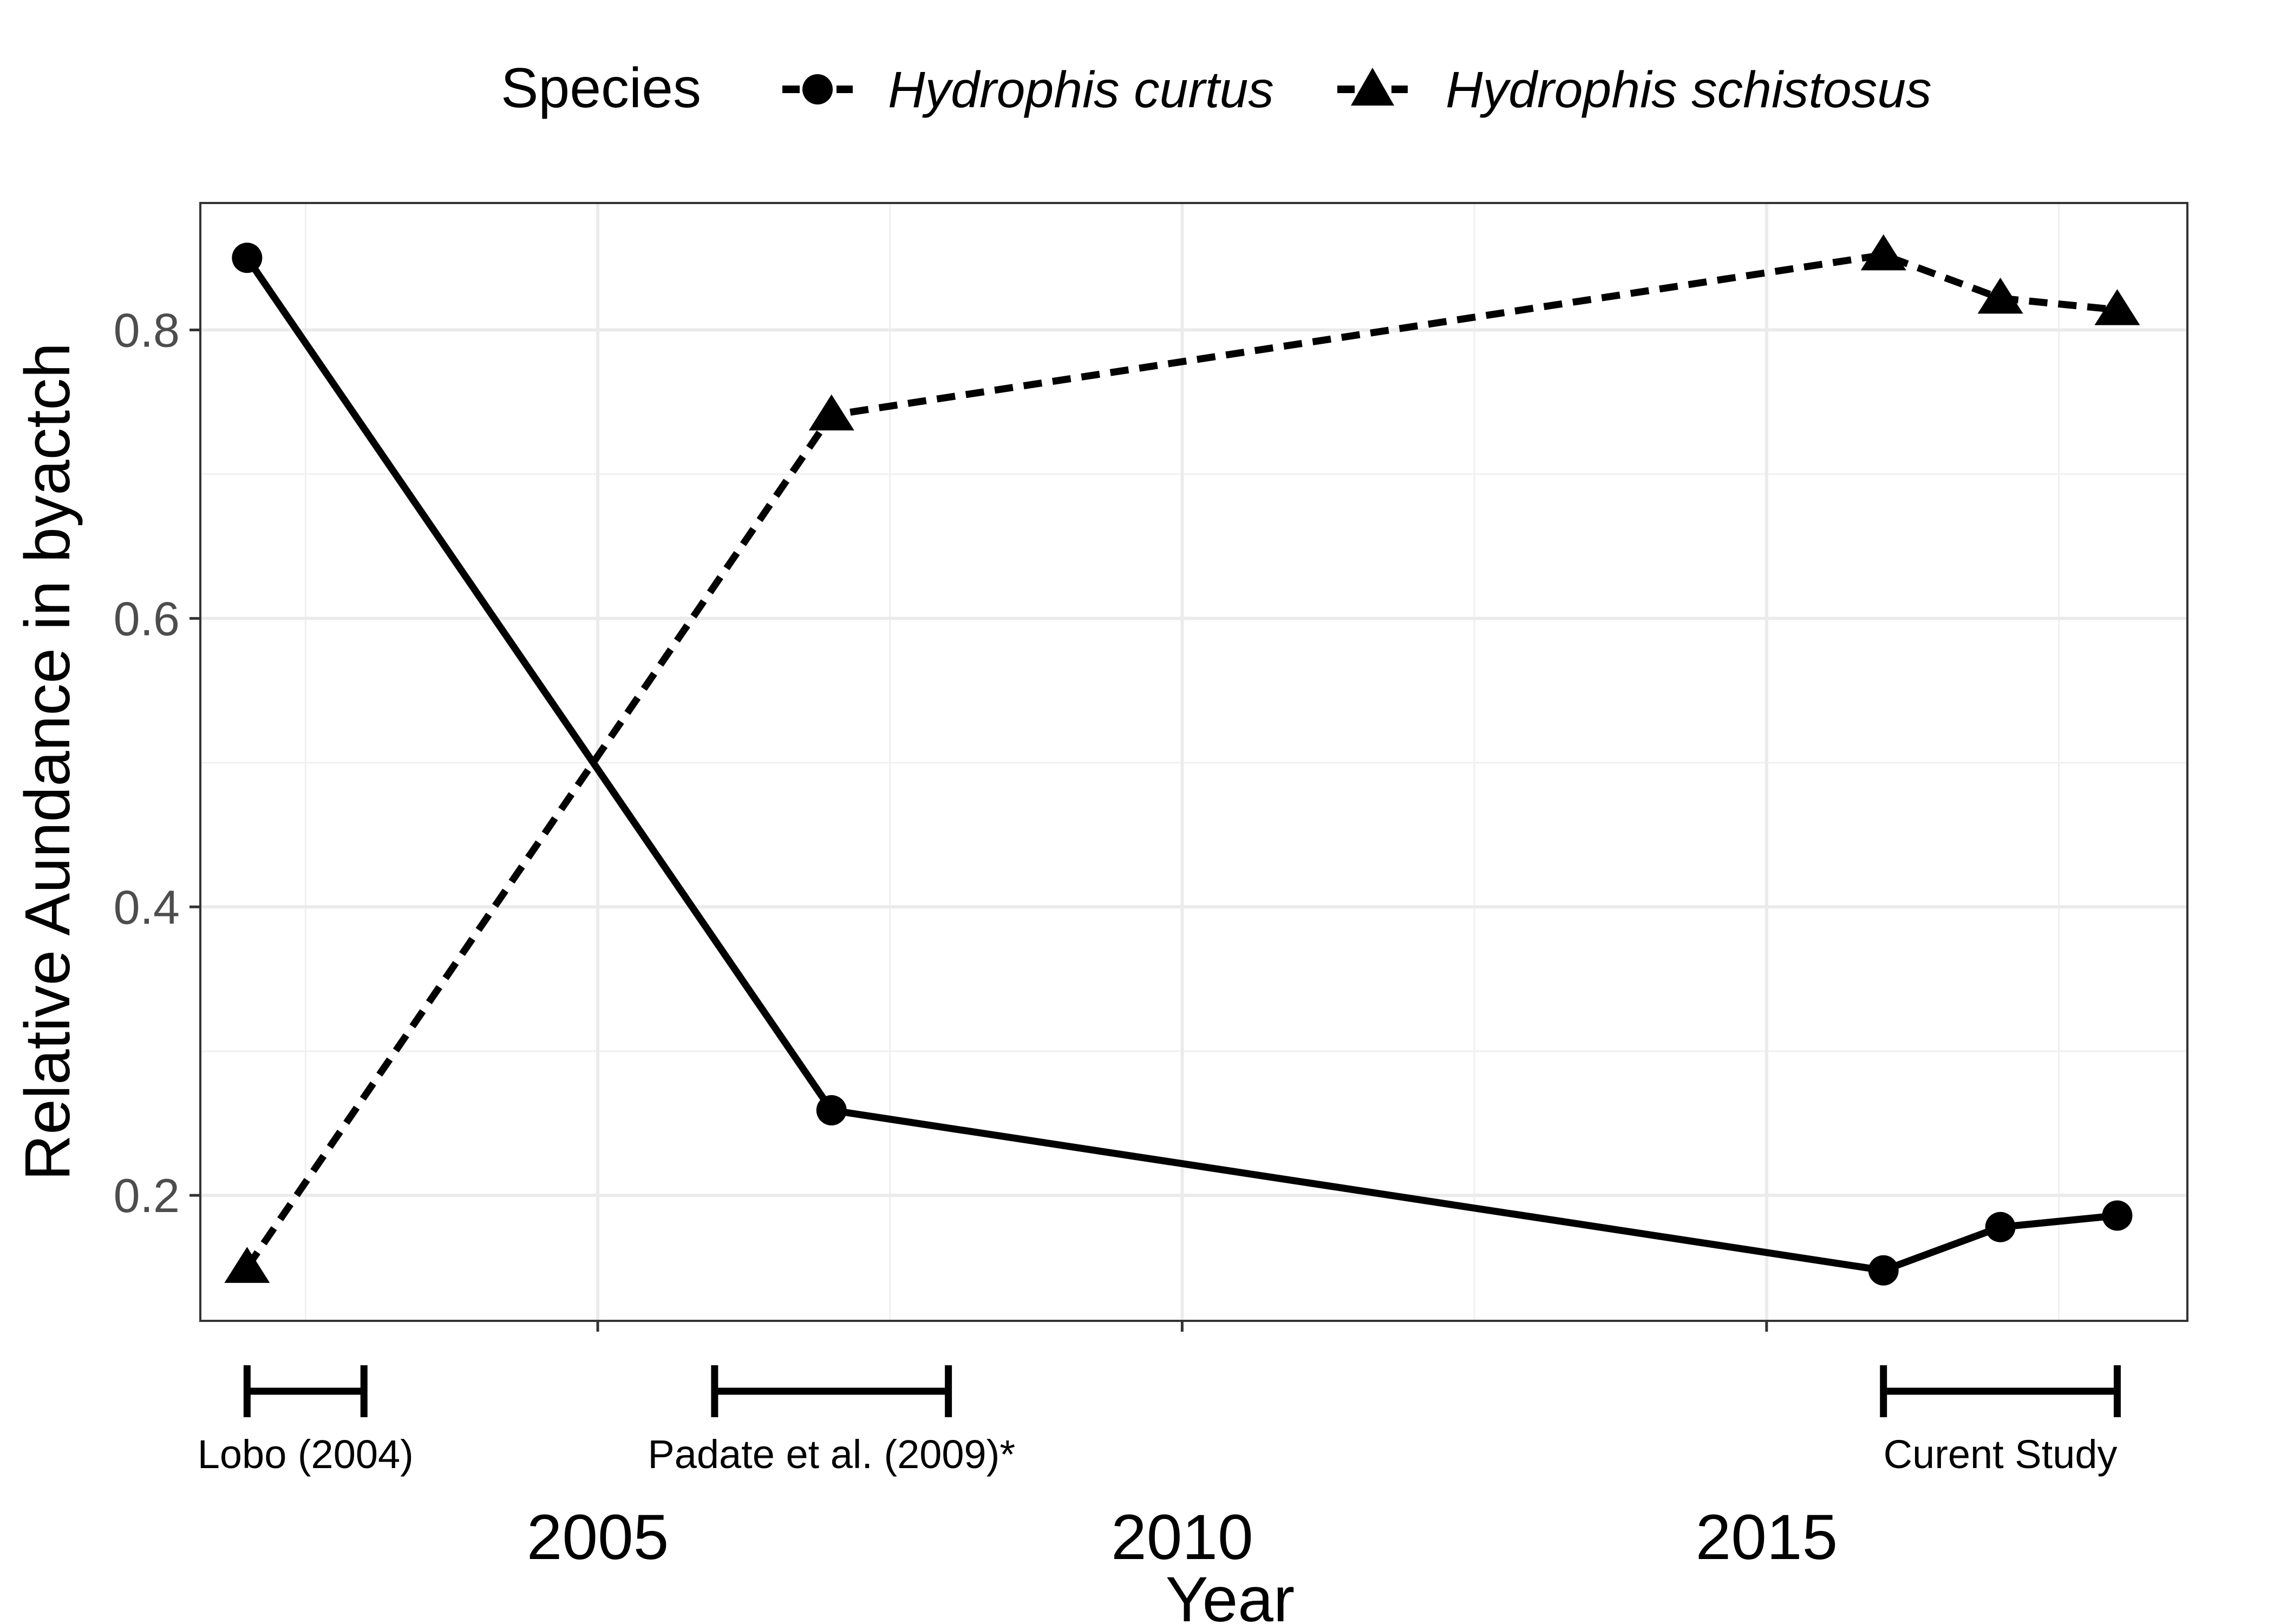 This screenshot has width=2274, height=1624. Describe the element at coordinates (1230, 1594) in the screenshot. I see `x-axis-title: Year` at that location.